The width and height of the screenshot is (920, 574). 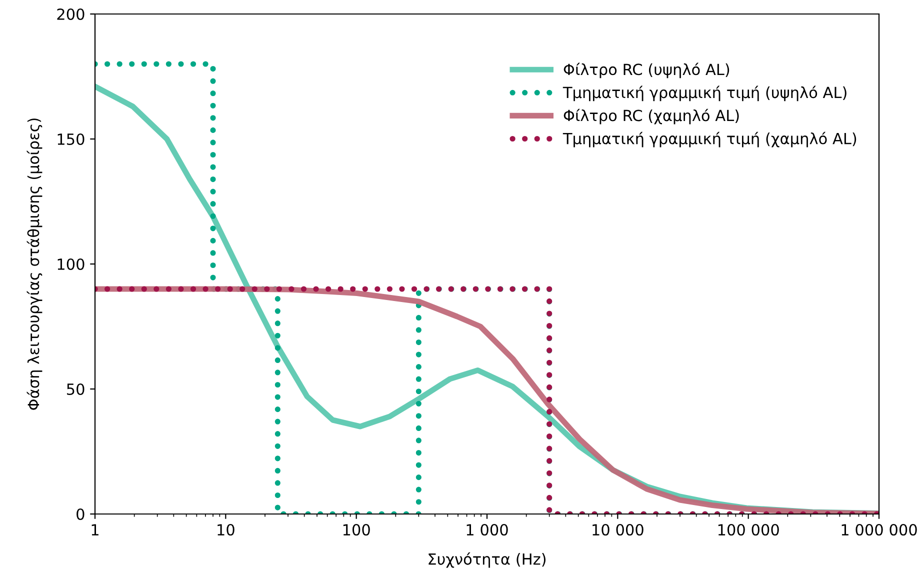 I want to click on y-tick-label: 50, so click(x=75, y=389).